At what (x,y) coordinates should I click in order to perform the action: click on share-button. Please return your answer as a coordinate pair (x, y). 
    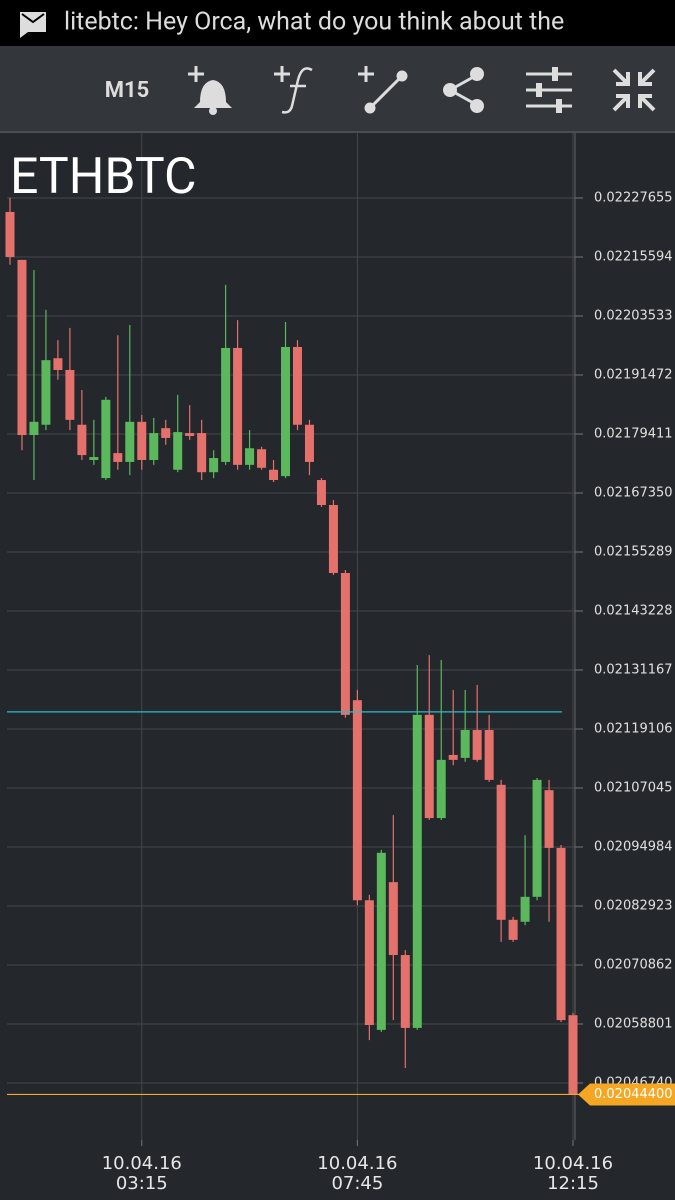
    Looking at the image, I should click on (463, 90).